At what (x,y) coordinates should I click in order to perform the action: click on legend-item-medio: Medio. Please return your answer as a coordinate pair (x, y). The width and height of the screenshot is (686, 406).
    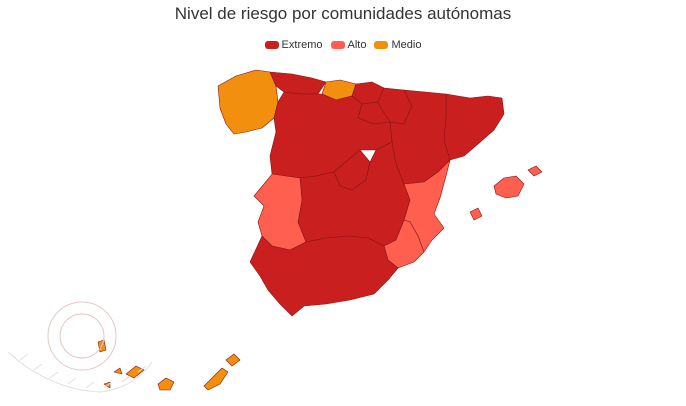
    Looking at the image, I should click on (397, 45).